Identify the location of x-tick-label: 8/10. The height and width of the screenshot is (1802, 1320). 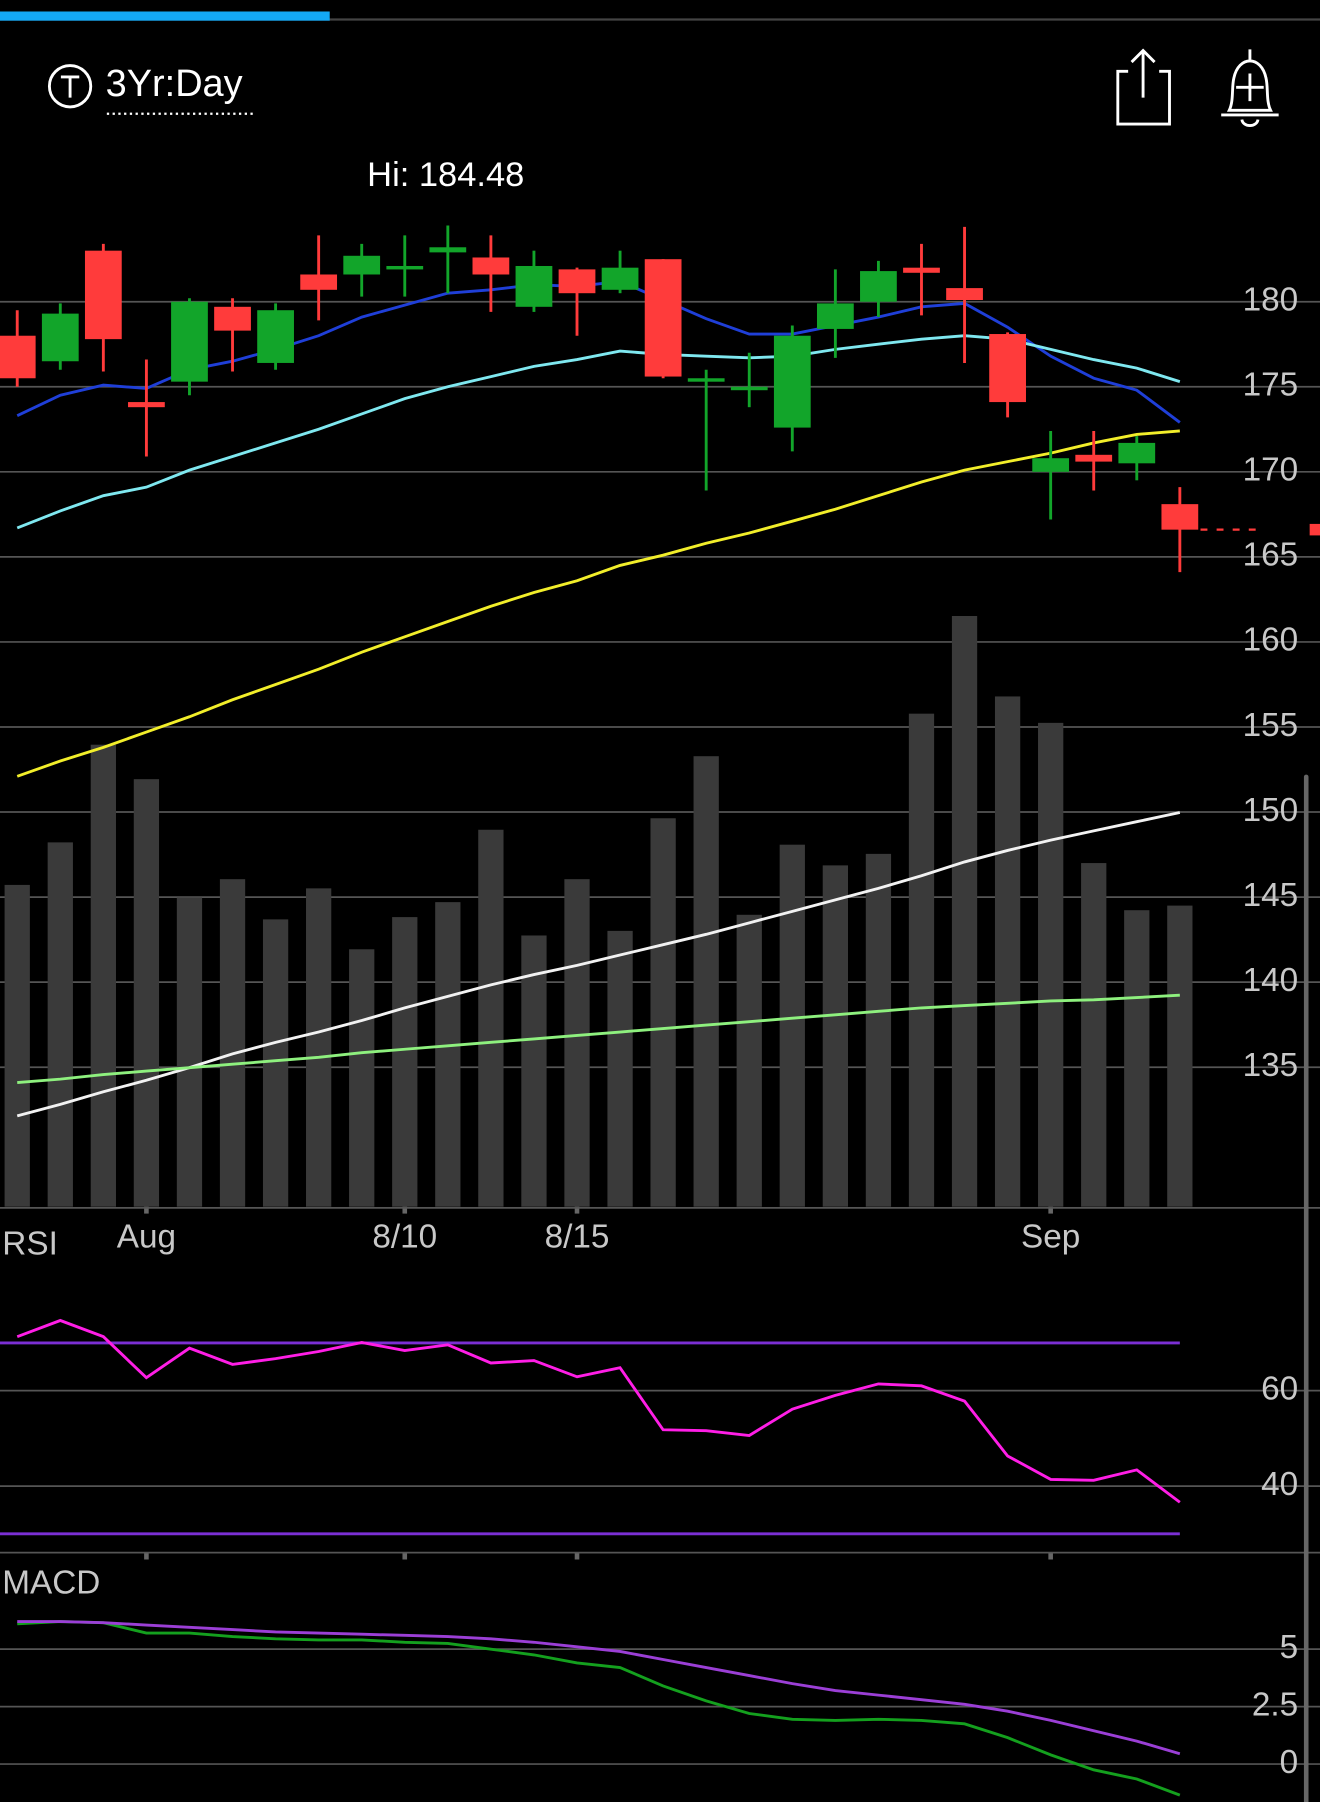
(404, 1237).